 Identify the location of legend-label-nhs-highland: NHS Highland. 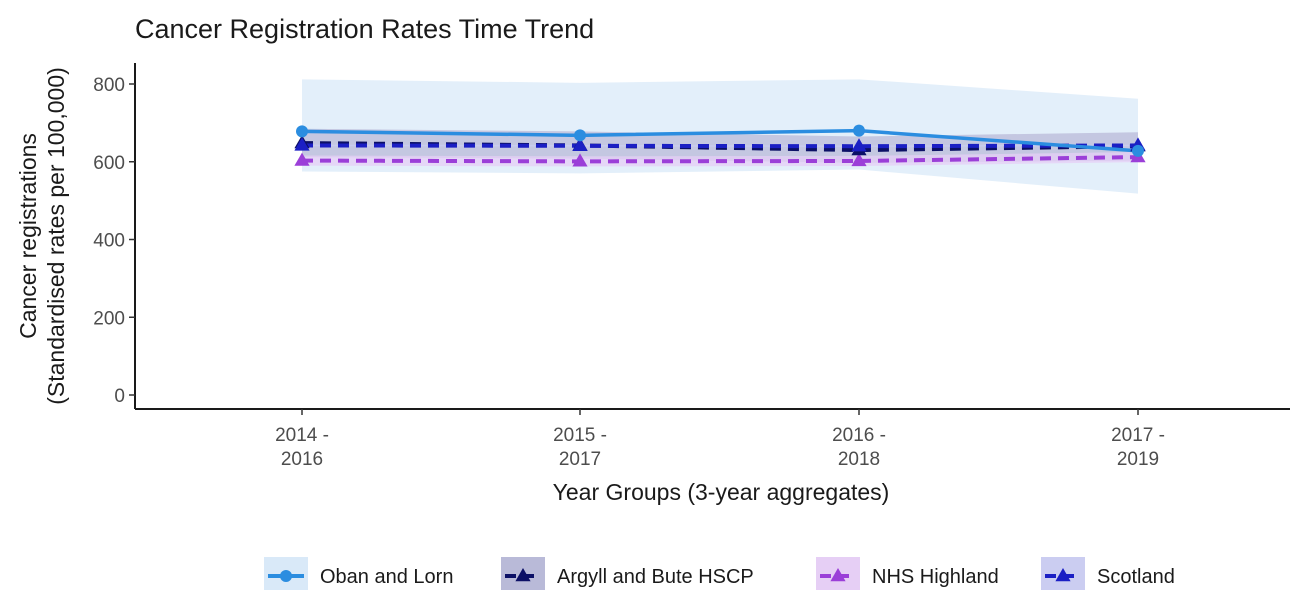
(935, 577).